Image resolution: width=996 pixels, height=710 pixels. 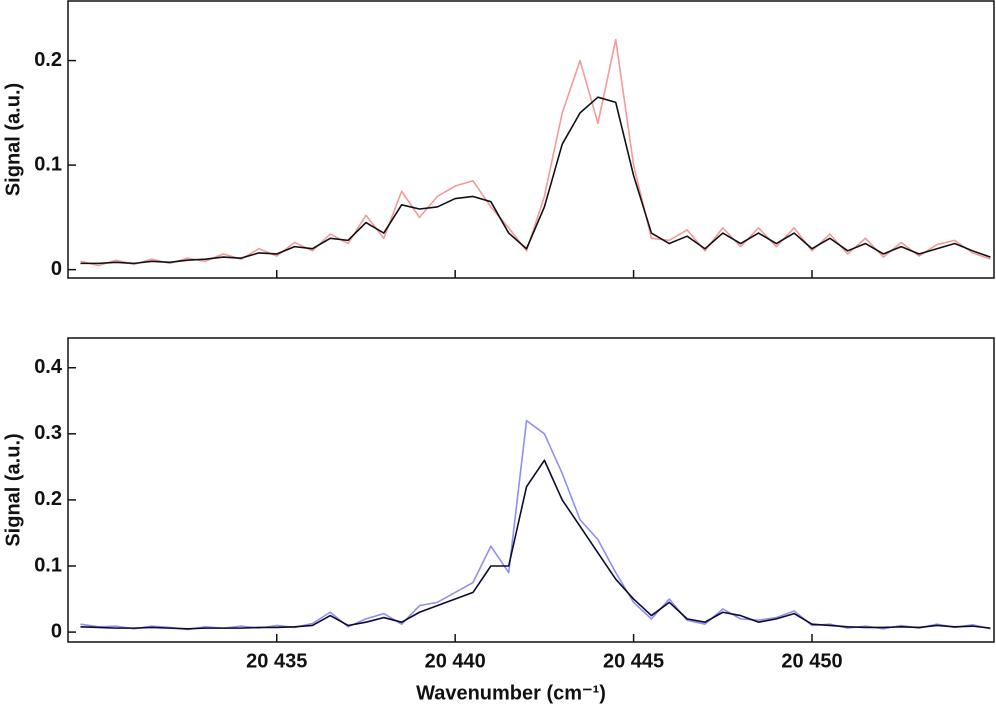 What do you see at coordinates (633, 661) in the screenshot?
I see `x-tick-label: 20 445` at bounding box center [633, 661].